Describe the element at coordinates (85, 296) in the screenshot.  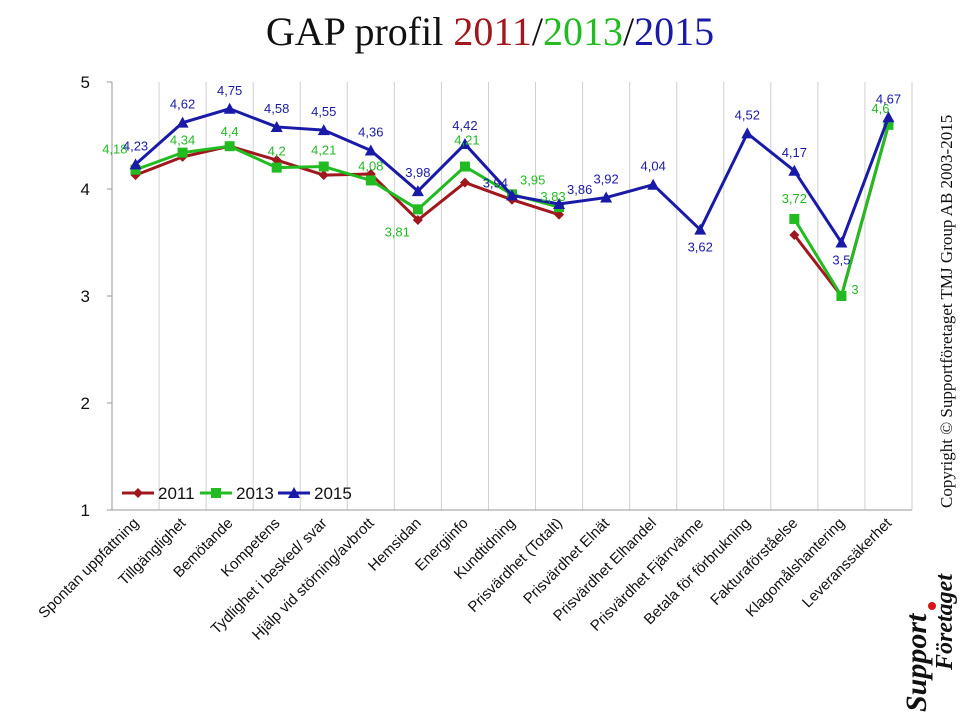
I see `y-tick-label: 3` at that location.